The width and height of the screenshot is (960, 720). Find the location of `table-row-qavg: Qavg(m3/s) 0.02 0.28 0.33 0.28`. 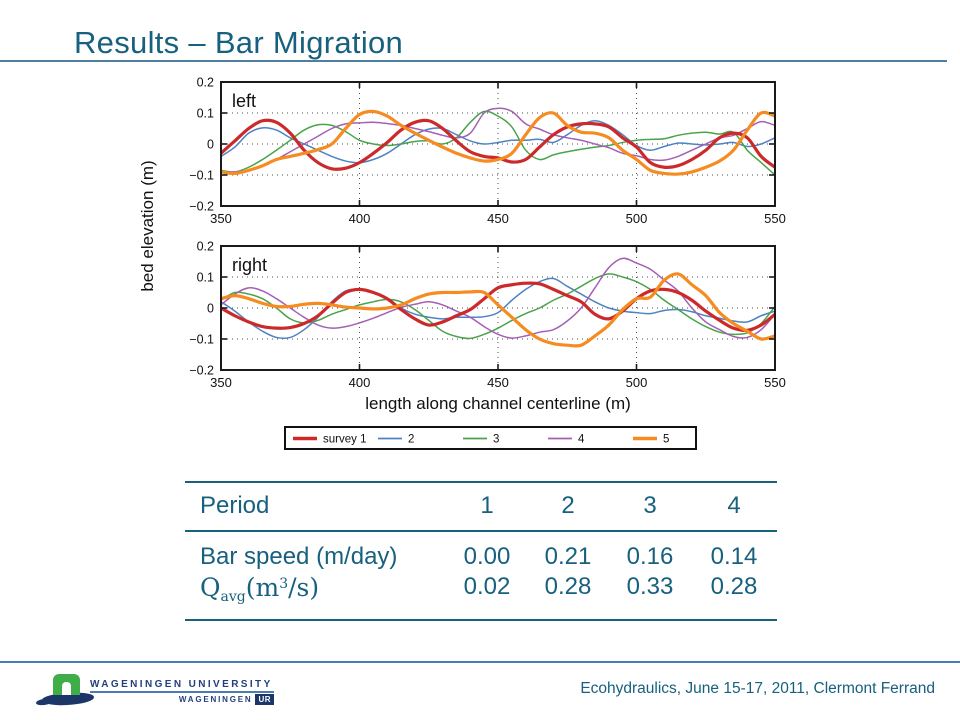

table-row-qavg: Qavg(m3/s) 0.02 0.28 0.33 0.28 is located at coordinates (481, 589).